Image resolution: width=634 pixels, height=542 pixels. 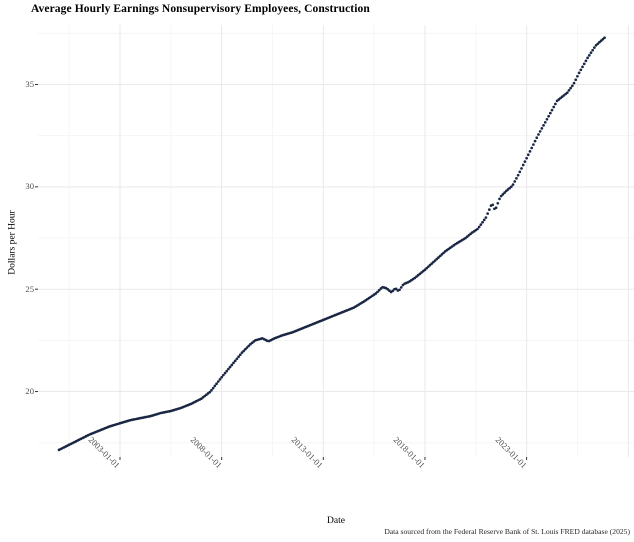 I want to click on y-tick-label: 35, so click(x=29, y=84).